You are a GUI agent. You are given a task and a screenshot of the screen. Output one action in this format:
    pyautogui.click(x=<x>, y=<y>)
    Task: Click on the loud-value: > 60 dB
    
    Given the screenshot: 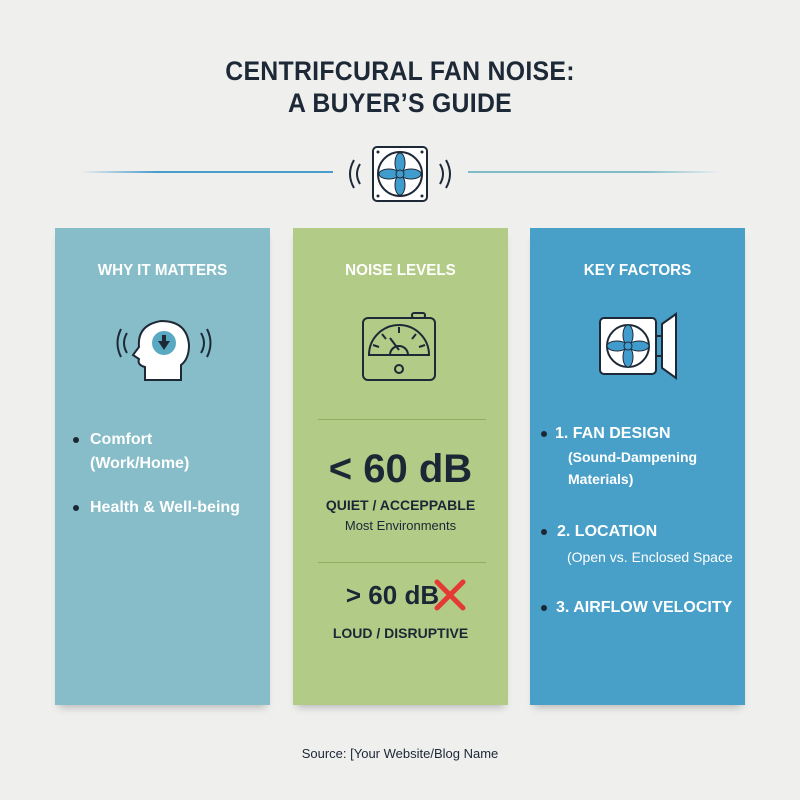 What is the action you would take?
    pyautogui.click(x=392, y=595)
    